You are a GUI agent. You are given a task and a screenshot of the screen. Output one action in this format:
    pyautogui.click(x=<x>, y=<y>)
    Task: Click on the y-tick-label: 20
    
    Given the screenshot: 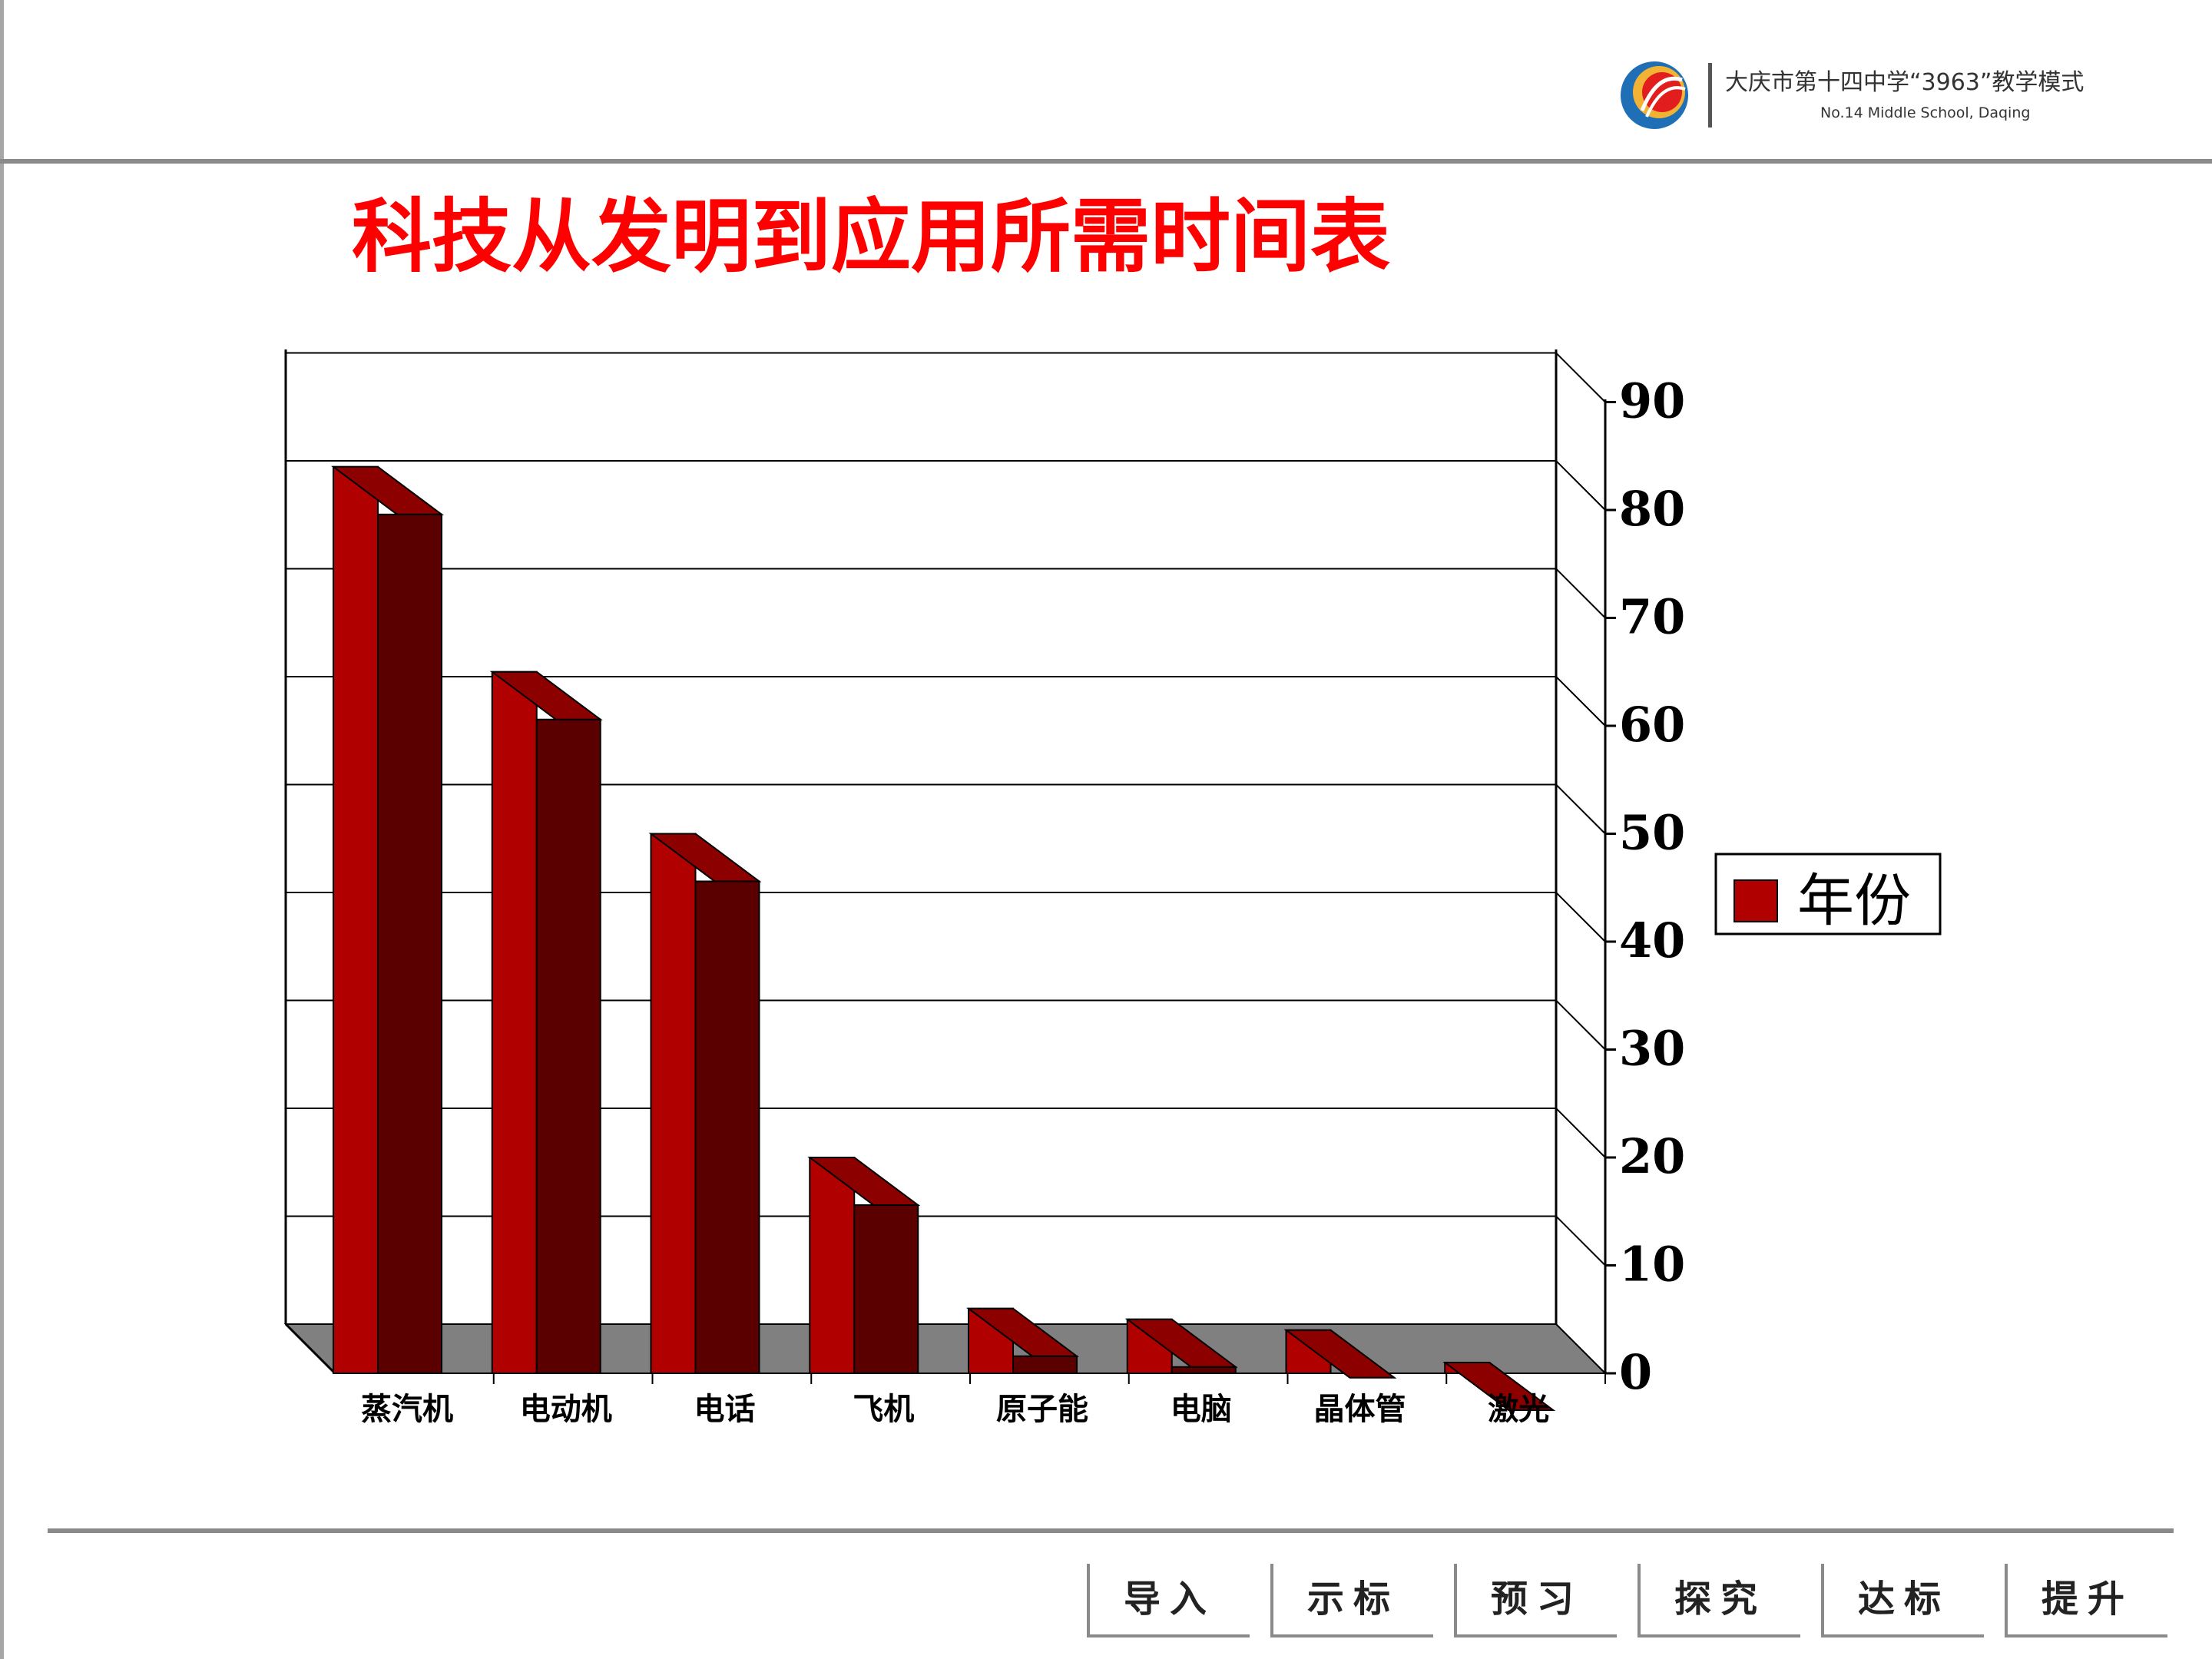 What is the action you would take?
    pyautogui.click(x=1652, y=1156)
    